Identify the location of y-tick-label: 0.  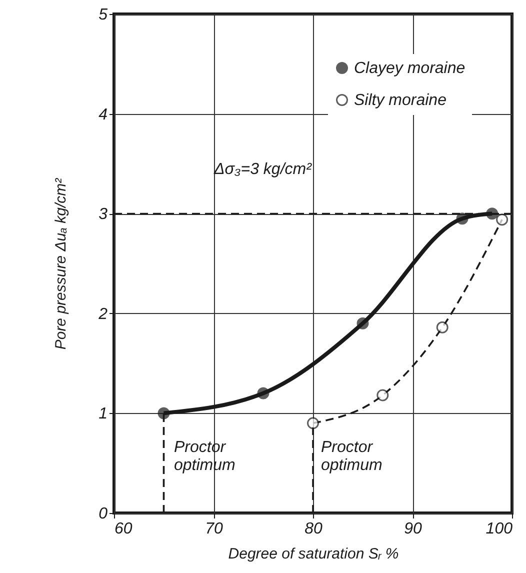
(103, 514).